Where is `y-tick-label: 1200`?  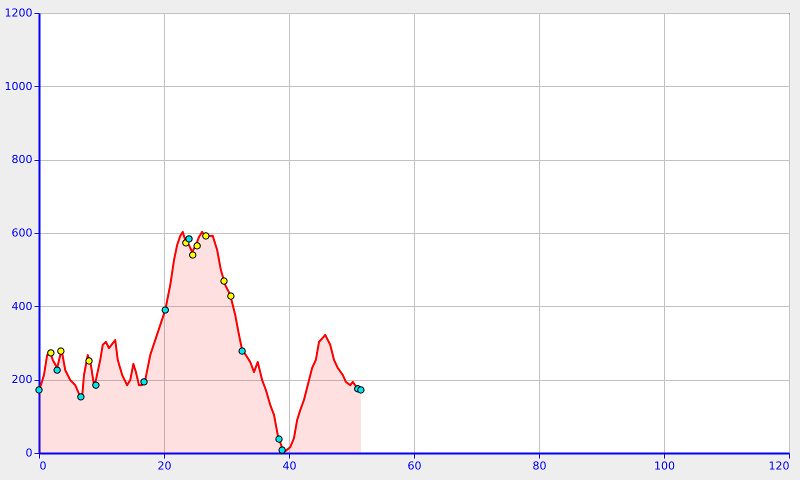
y-tick-label: 1200 is located at coordinates (18, 13).